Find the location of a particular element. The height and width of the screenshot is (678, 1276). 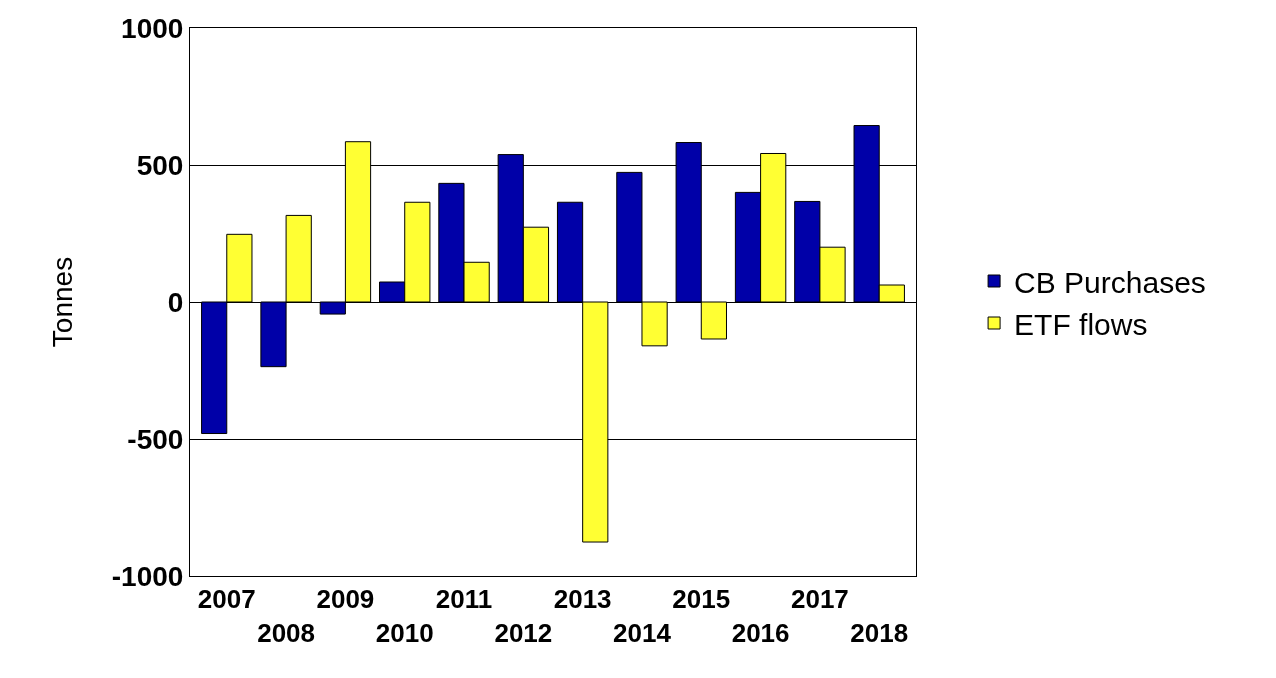

x-tick-label: 2007 is located at coordinates (226, 599).